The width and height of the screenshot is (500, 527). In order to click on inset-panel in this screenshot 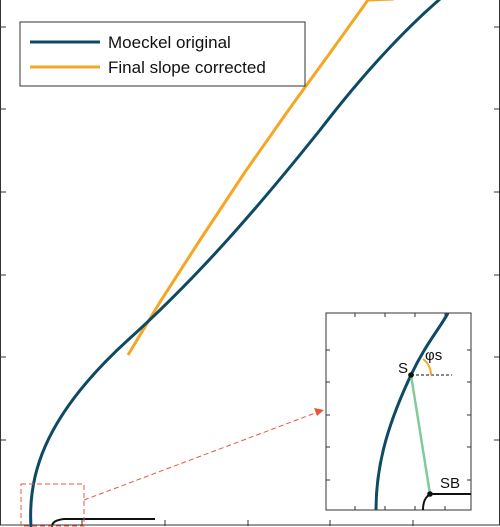, I will do `click(398, 411)`.